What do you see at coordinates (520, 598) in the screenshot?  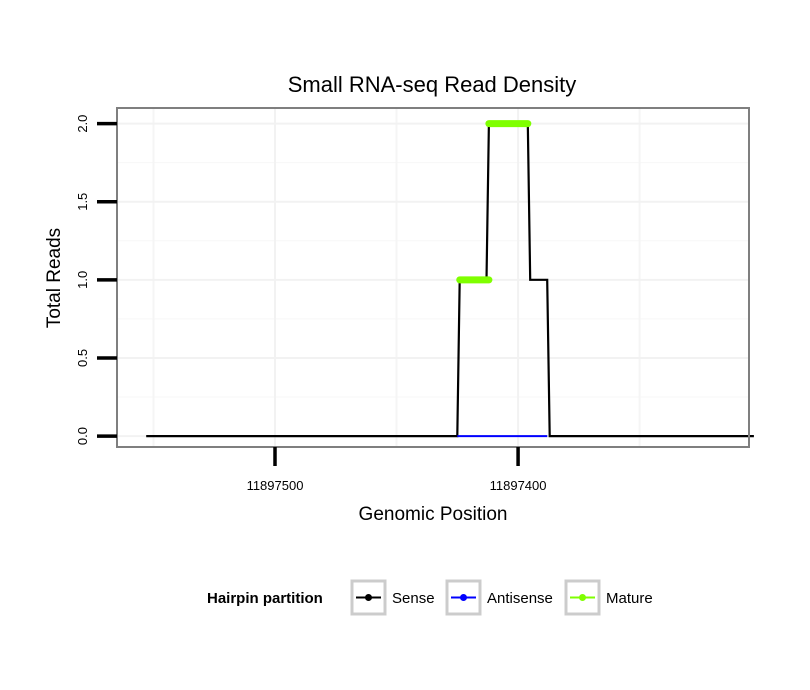 I see `legend-label: Antisense` at bounding box center [520, 598].